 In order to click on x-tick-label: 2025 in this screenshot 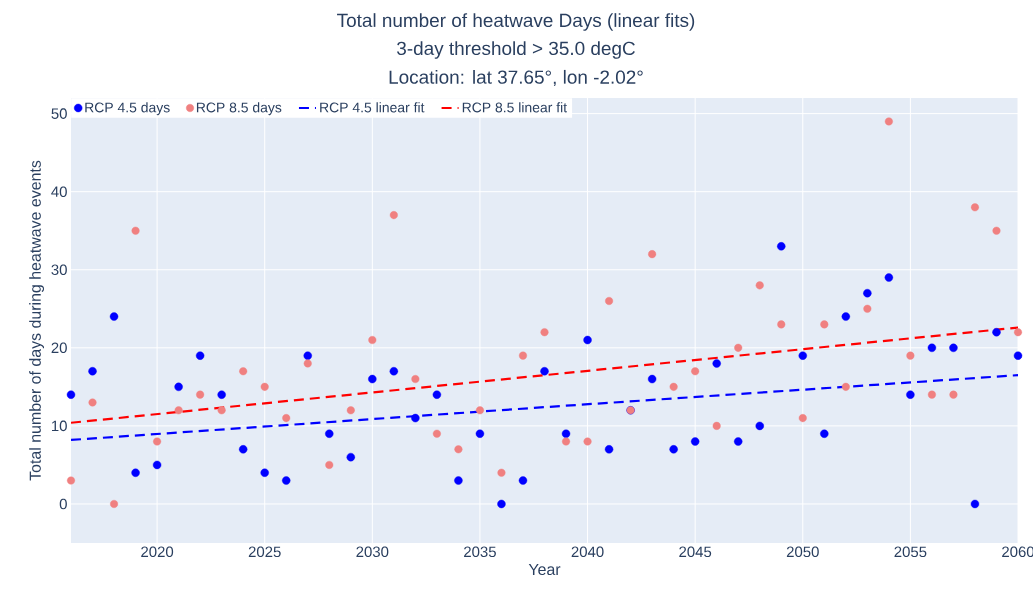, I will do `click(264, 552)`.